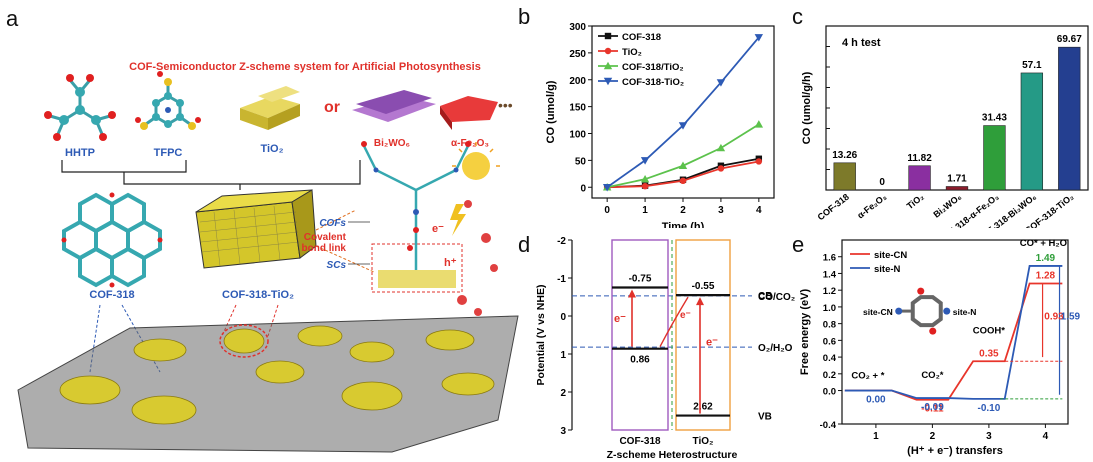  I want to click on cofs-label: COFs, so click(332, 223).